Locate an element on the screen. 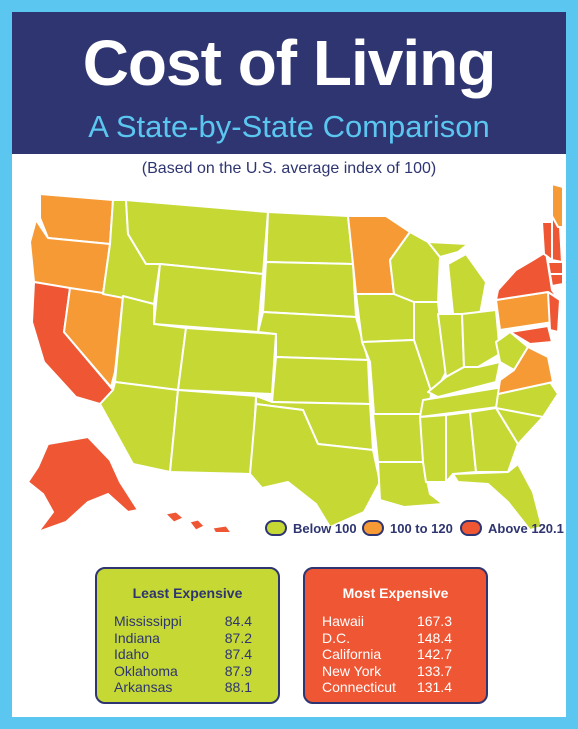  state-virginia is located at coordinates (525, 370).